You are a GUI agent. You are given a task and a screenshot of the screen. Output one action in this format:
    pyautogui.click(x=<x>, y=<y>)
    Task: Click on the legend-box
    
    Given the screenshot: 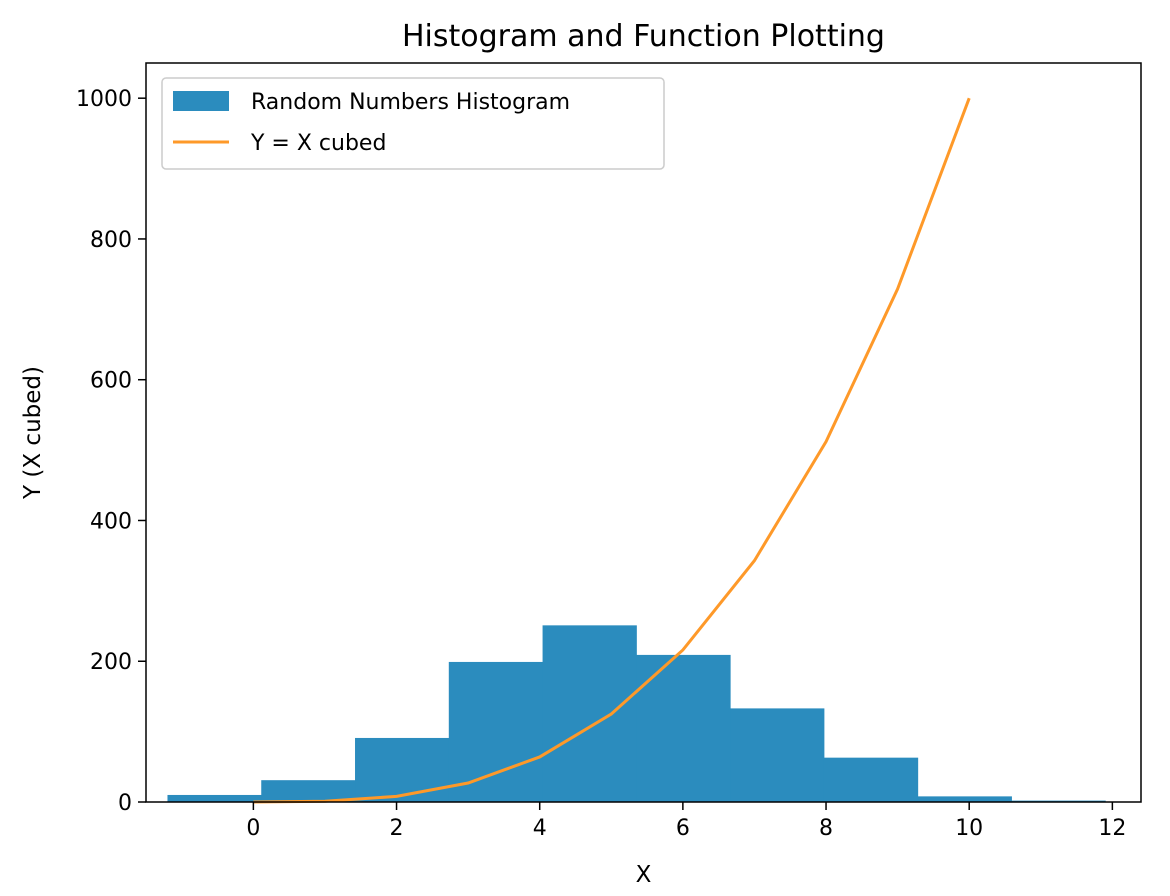 What is the action you would take?
    pyautogui.click(x=413, y=123)
    